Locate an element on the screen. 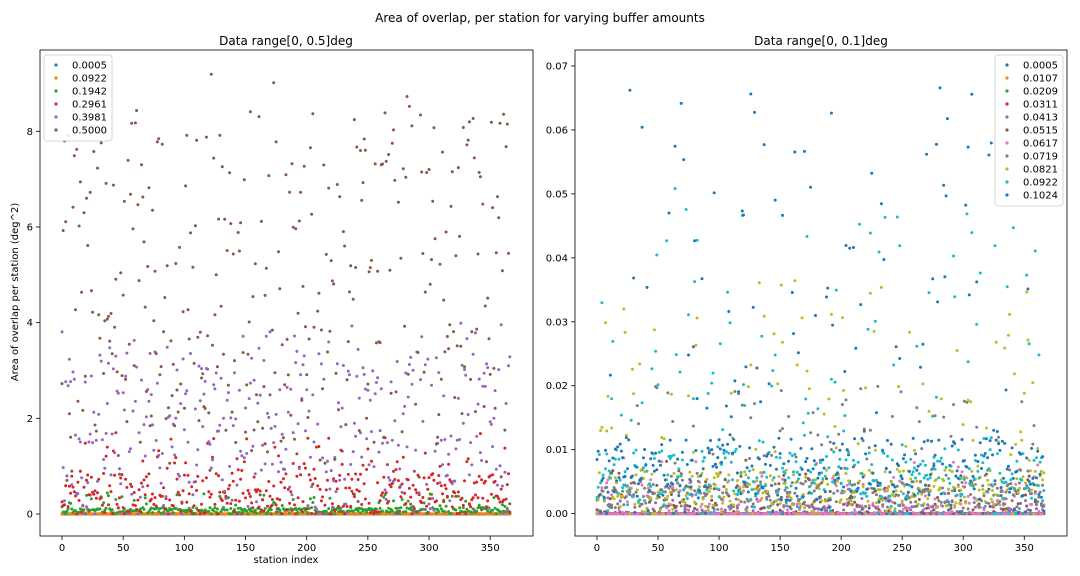 The image size is (1080, 576). y-tick-label: 8 is located at coordinates (30, 132).